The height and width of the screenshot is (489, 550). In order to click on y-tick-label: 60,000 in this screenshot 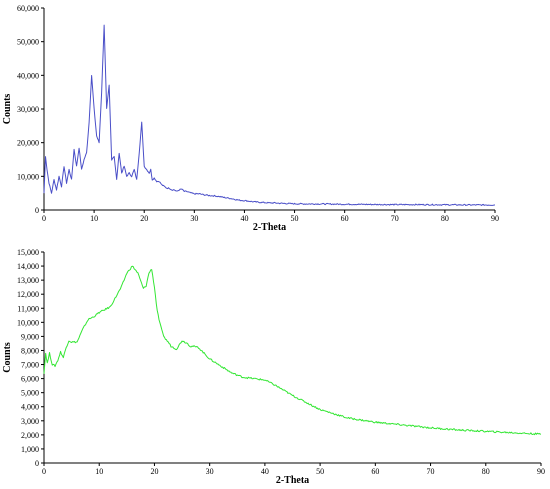, I will do `click(28, 8)`.